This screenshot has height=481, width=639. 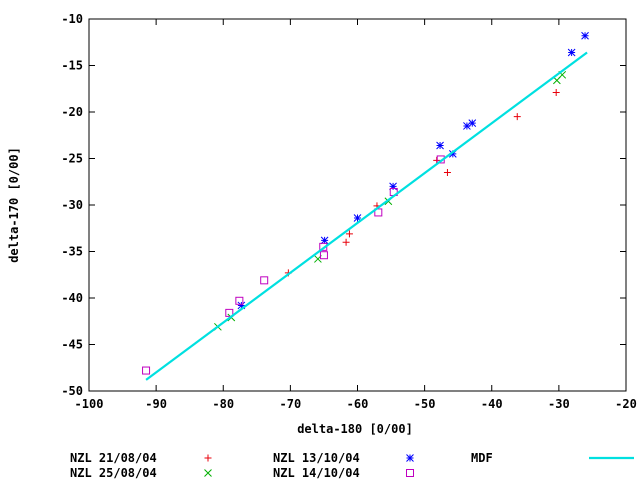 What do you see at coordinates (559, 404) in the screenshot?
I see `x-tick-label: -30` at bounding box center [559, 404].